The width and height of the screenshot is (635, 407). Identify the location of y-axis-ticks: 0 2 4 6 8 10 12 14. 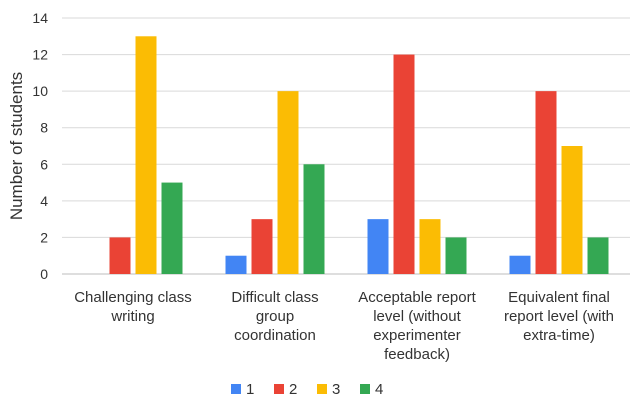
(40, 146).